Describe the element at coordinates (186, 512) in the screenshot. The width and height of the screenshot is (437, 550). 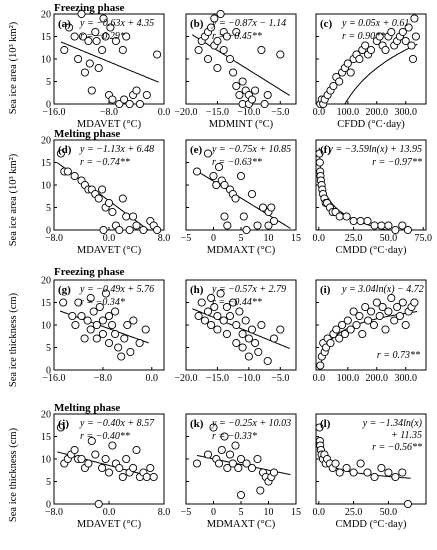
I see `x-tick-label: −5` at that location.